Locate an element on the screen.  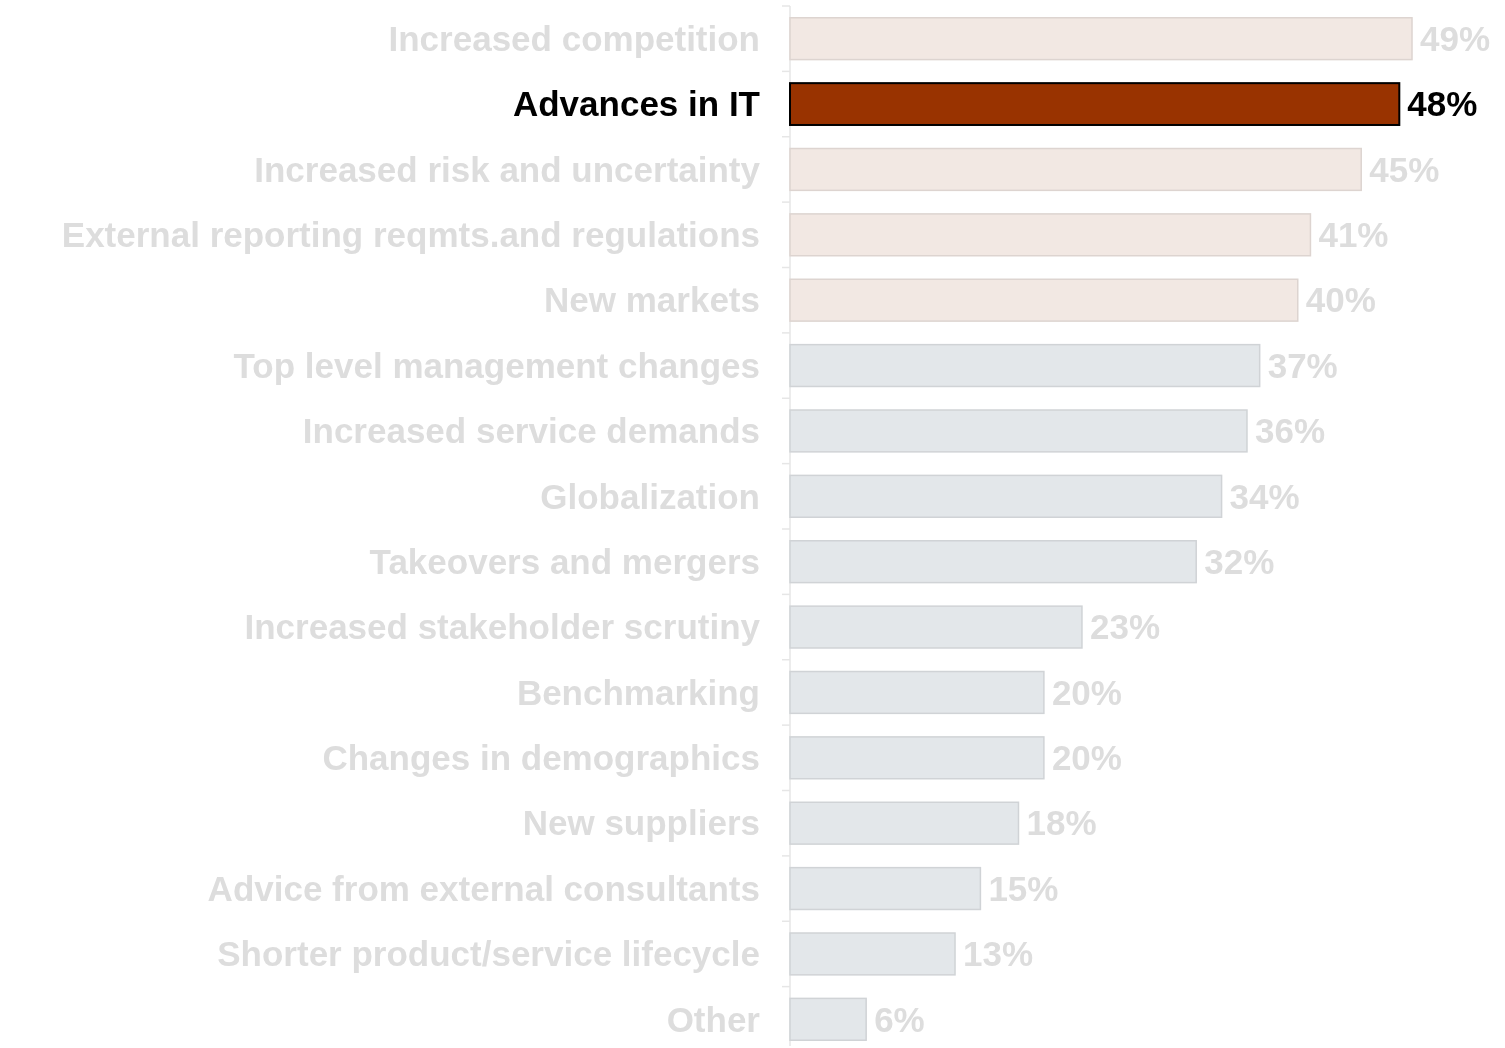
y-tick-label: Advances in IT is located at coordinates (636, 104).